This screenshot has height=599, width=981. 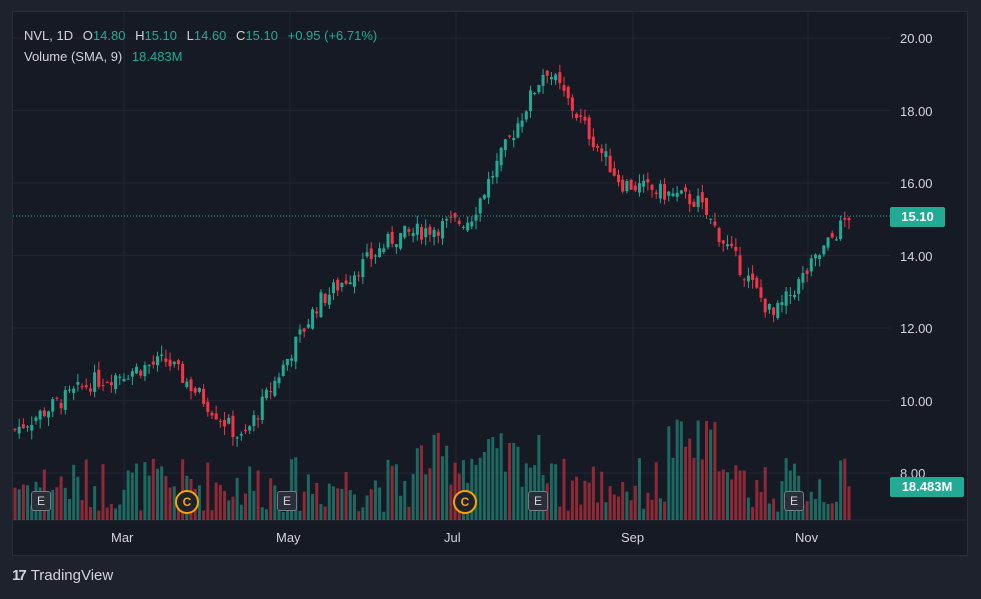 I want to click on x-tick-label: Nov, so click(x=807, y=537).